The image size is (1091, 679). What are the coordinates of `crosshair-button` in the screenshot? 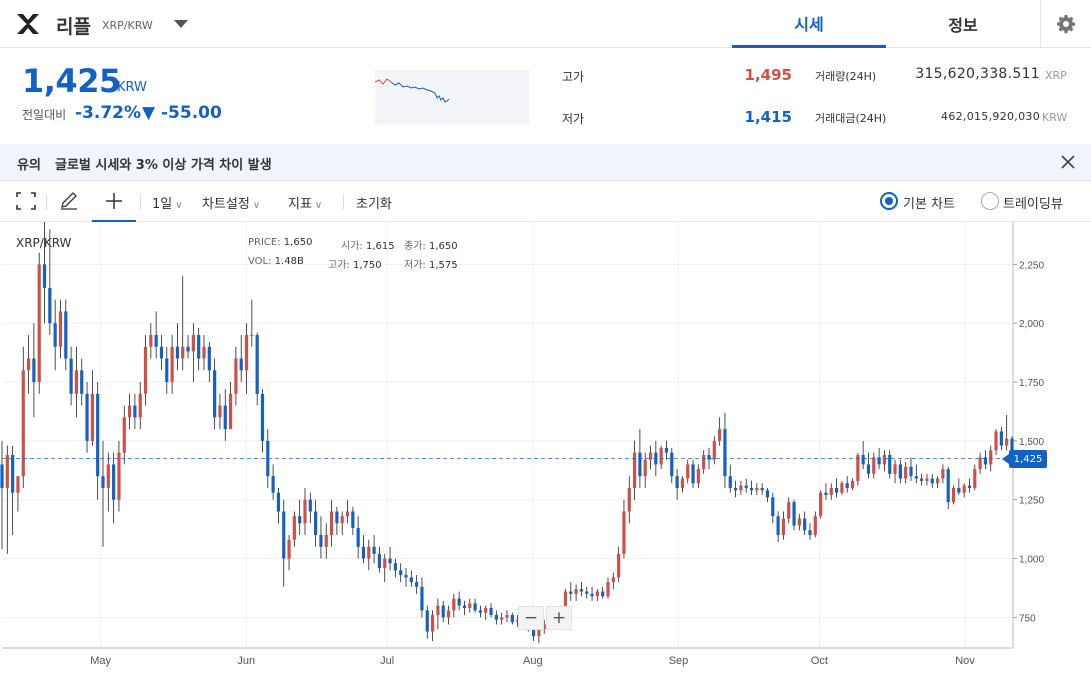 It's located at (114, 201).